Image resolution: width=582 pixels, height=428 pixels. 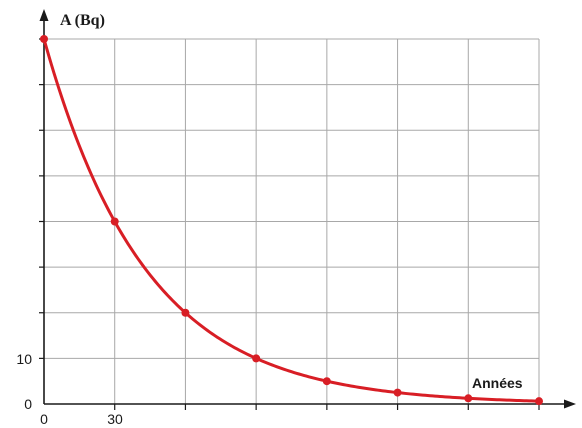 What do you see at coordinates (44, 419) in the screenshot?
I see `x-tick-label-0: 0` at bounding box center [44, 419].